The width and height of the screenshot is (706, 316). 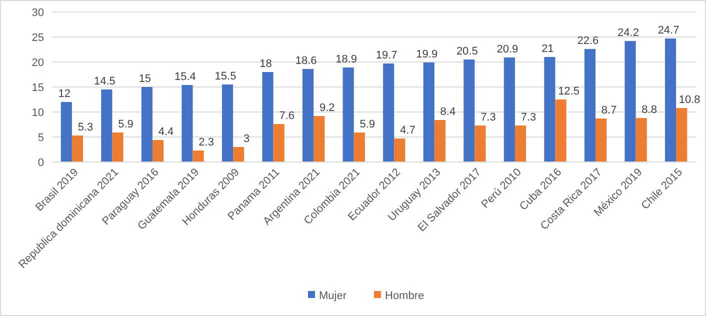 I want to click on data-label: 9.2, so click(x=327, y=108).